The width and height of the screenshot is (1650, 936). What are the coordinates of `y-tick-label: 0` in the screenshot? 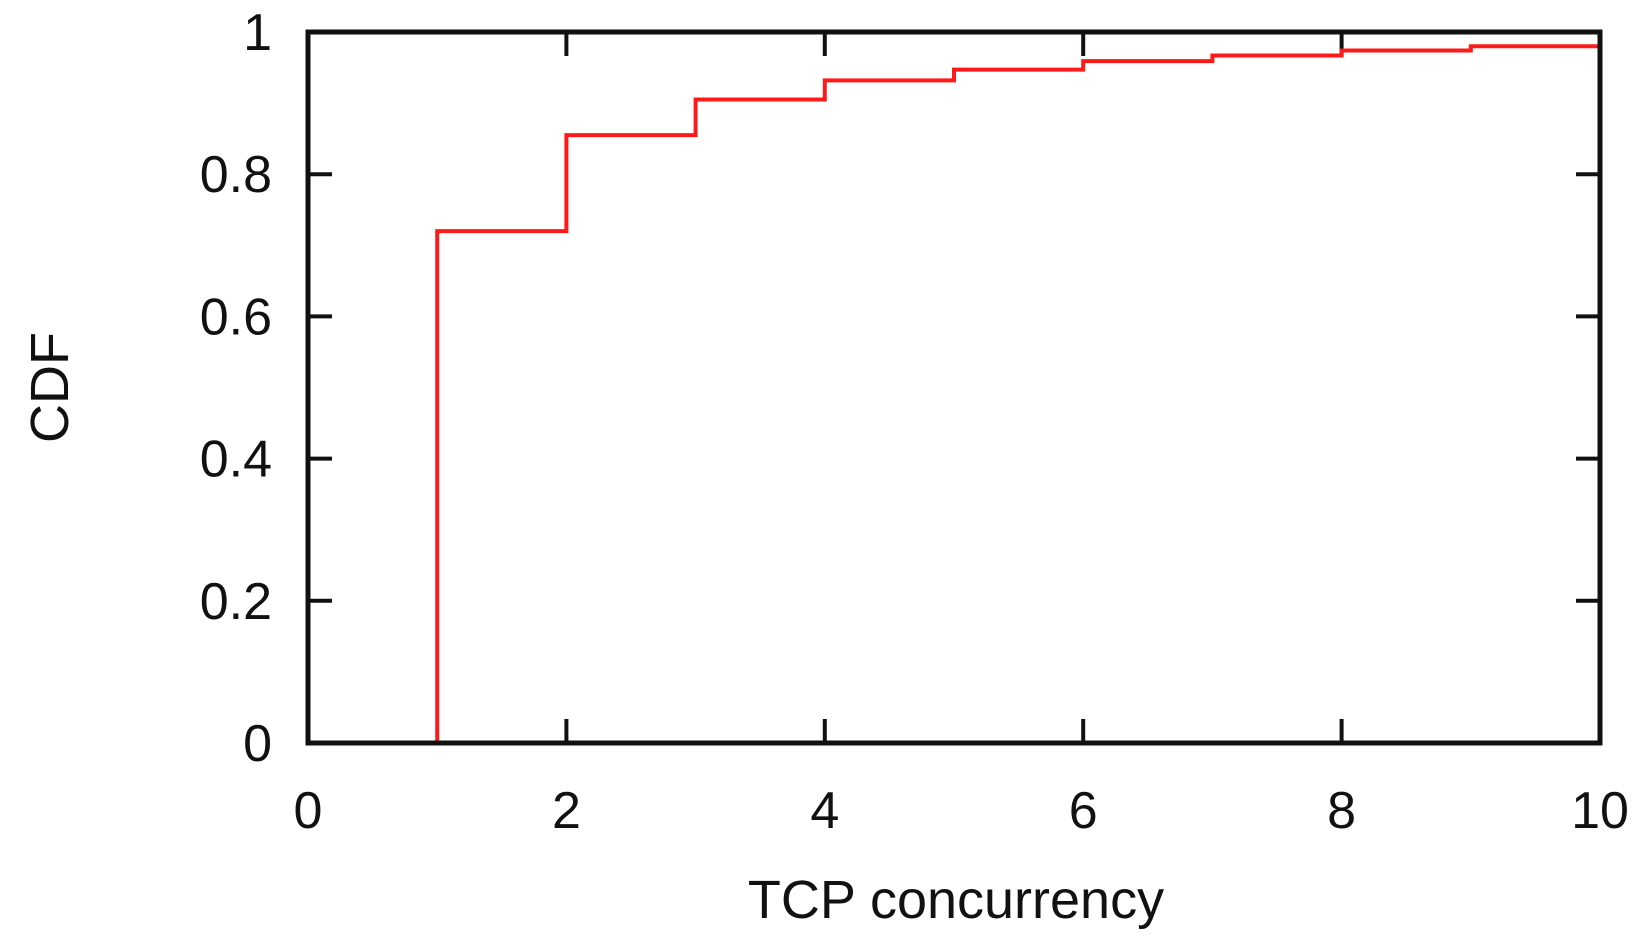 It's located at (257, 744).